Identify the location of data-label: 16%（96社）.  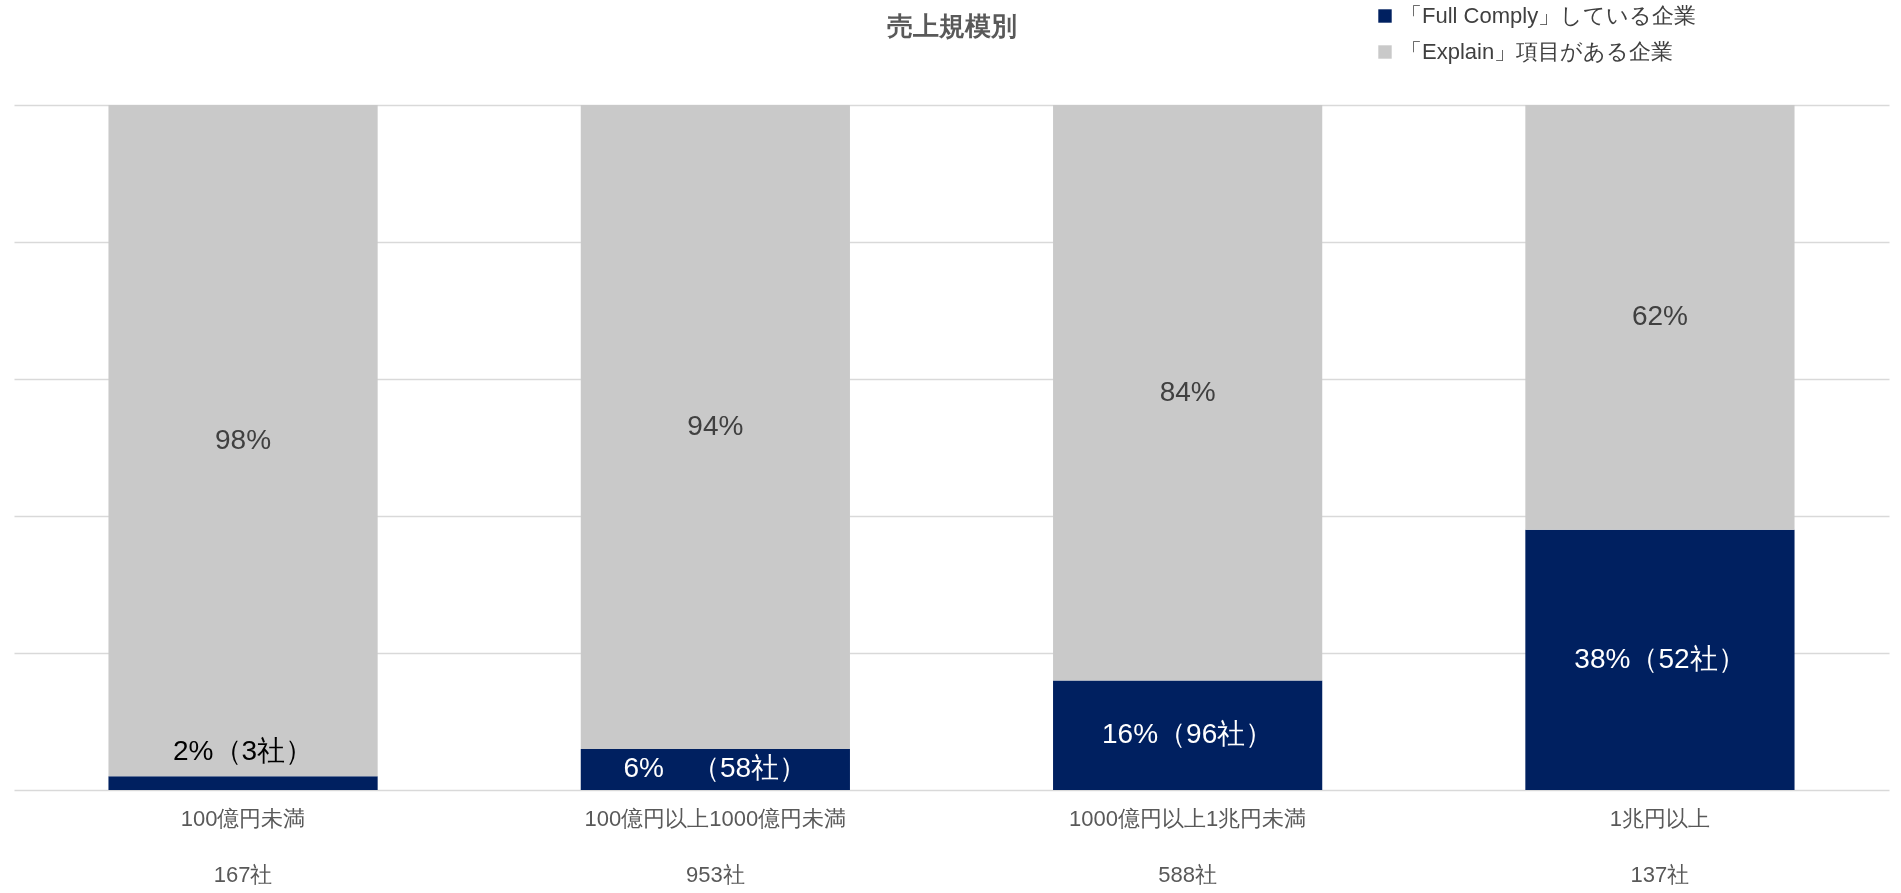
(1188, 734).